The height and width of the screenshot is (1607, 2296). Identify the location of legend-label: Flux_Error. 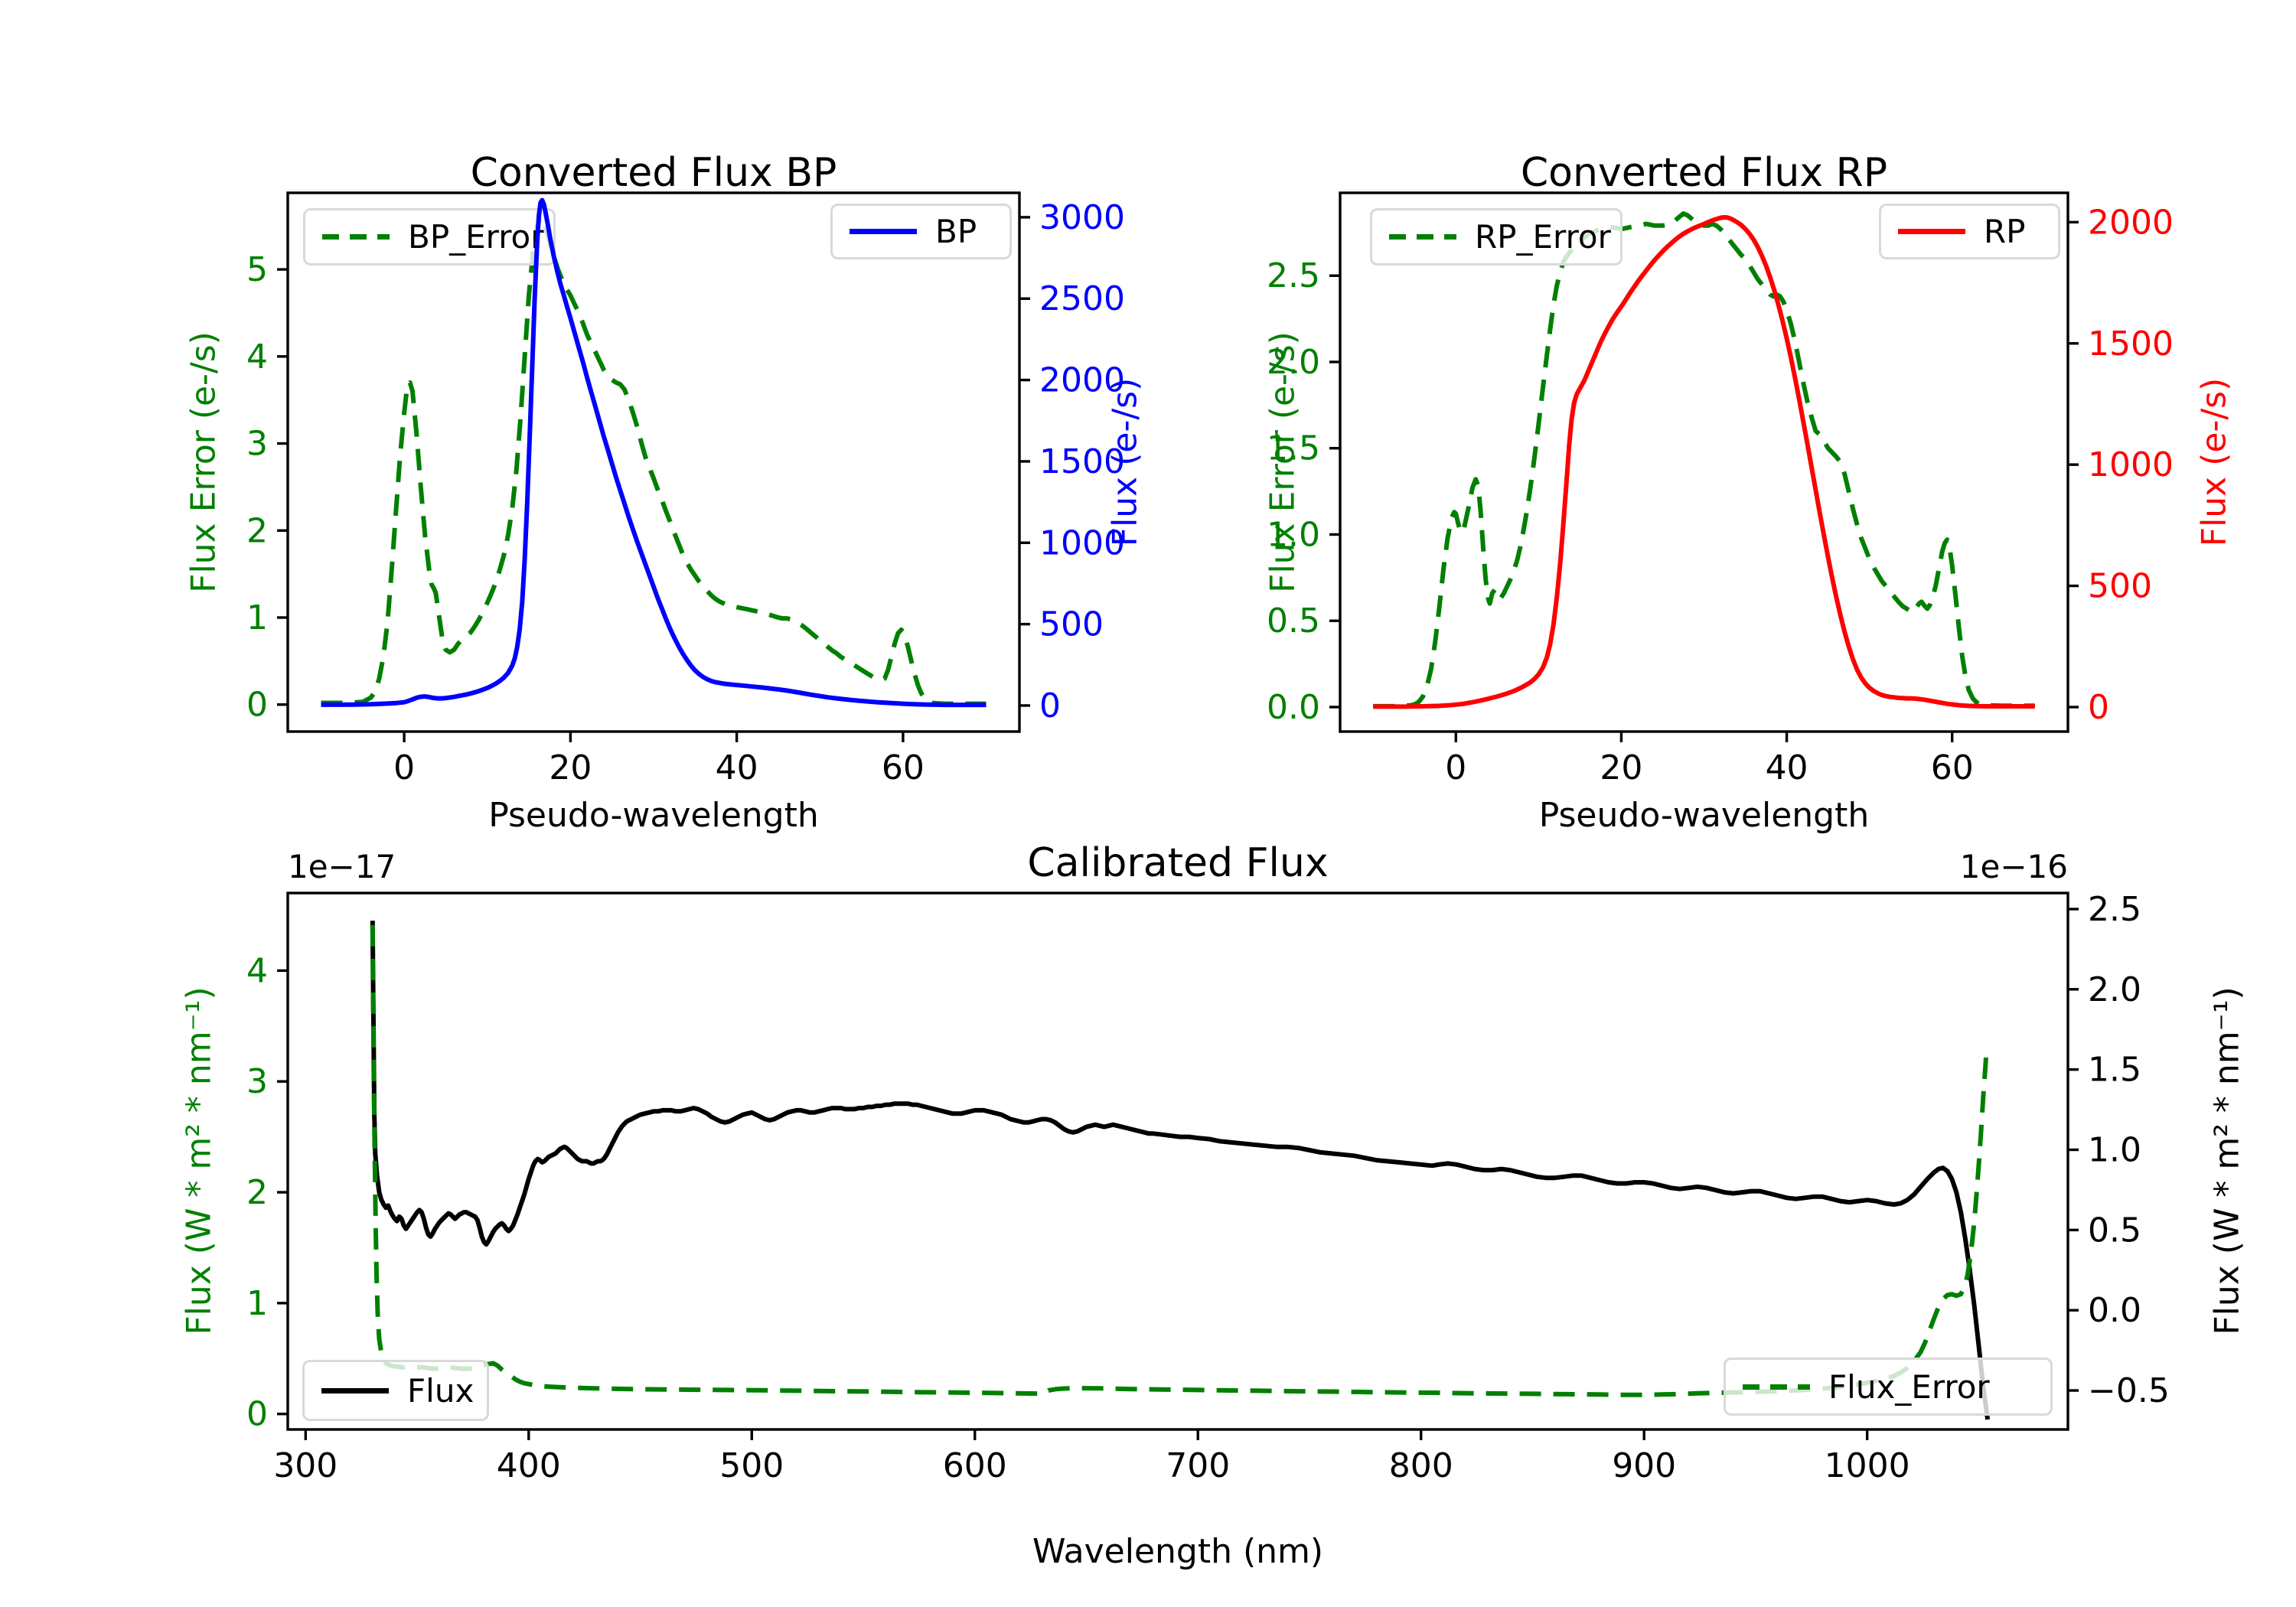
(1909, 1386).